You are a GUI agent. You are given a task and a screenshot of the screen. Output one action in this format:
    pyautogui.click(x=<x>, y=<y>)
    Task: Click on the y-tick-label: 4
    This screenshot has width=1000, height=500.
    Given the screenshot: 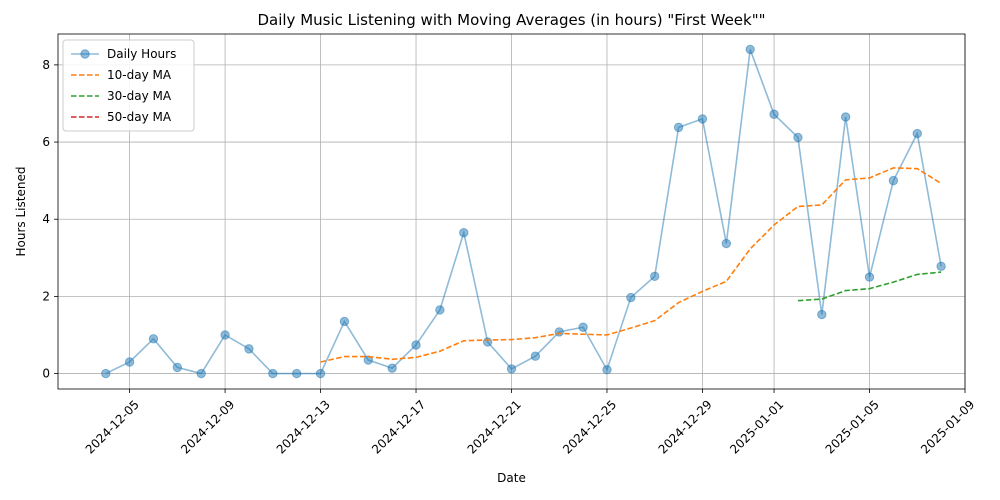 What is the action you would take?
    pyautogui.click(x=46, y=219)
    